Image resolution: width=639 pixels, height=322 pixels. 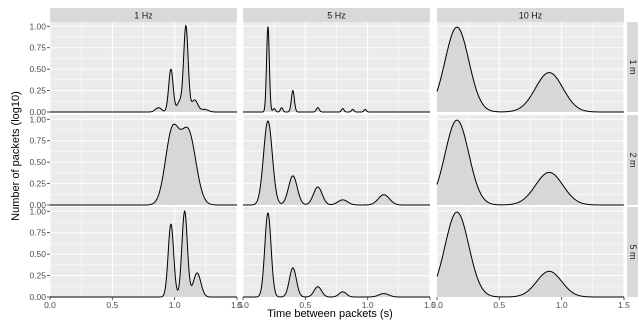 I want to click on panel-1-hz-1-m: 0.00 0.25 0.50 0.75 1.00, so click(x=133, y=69).